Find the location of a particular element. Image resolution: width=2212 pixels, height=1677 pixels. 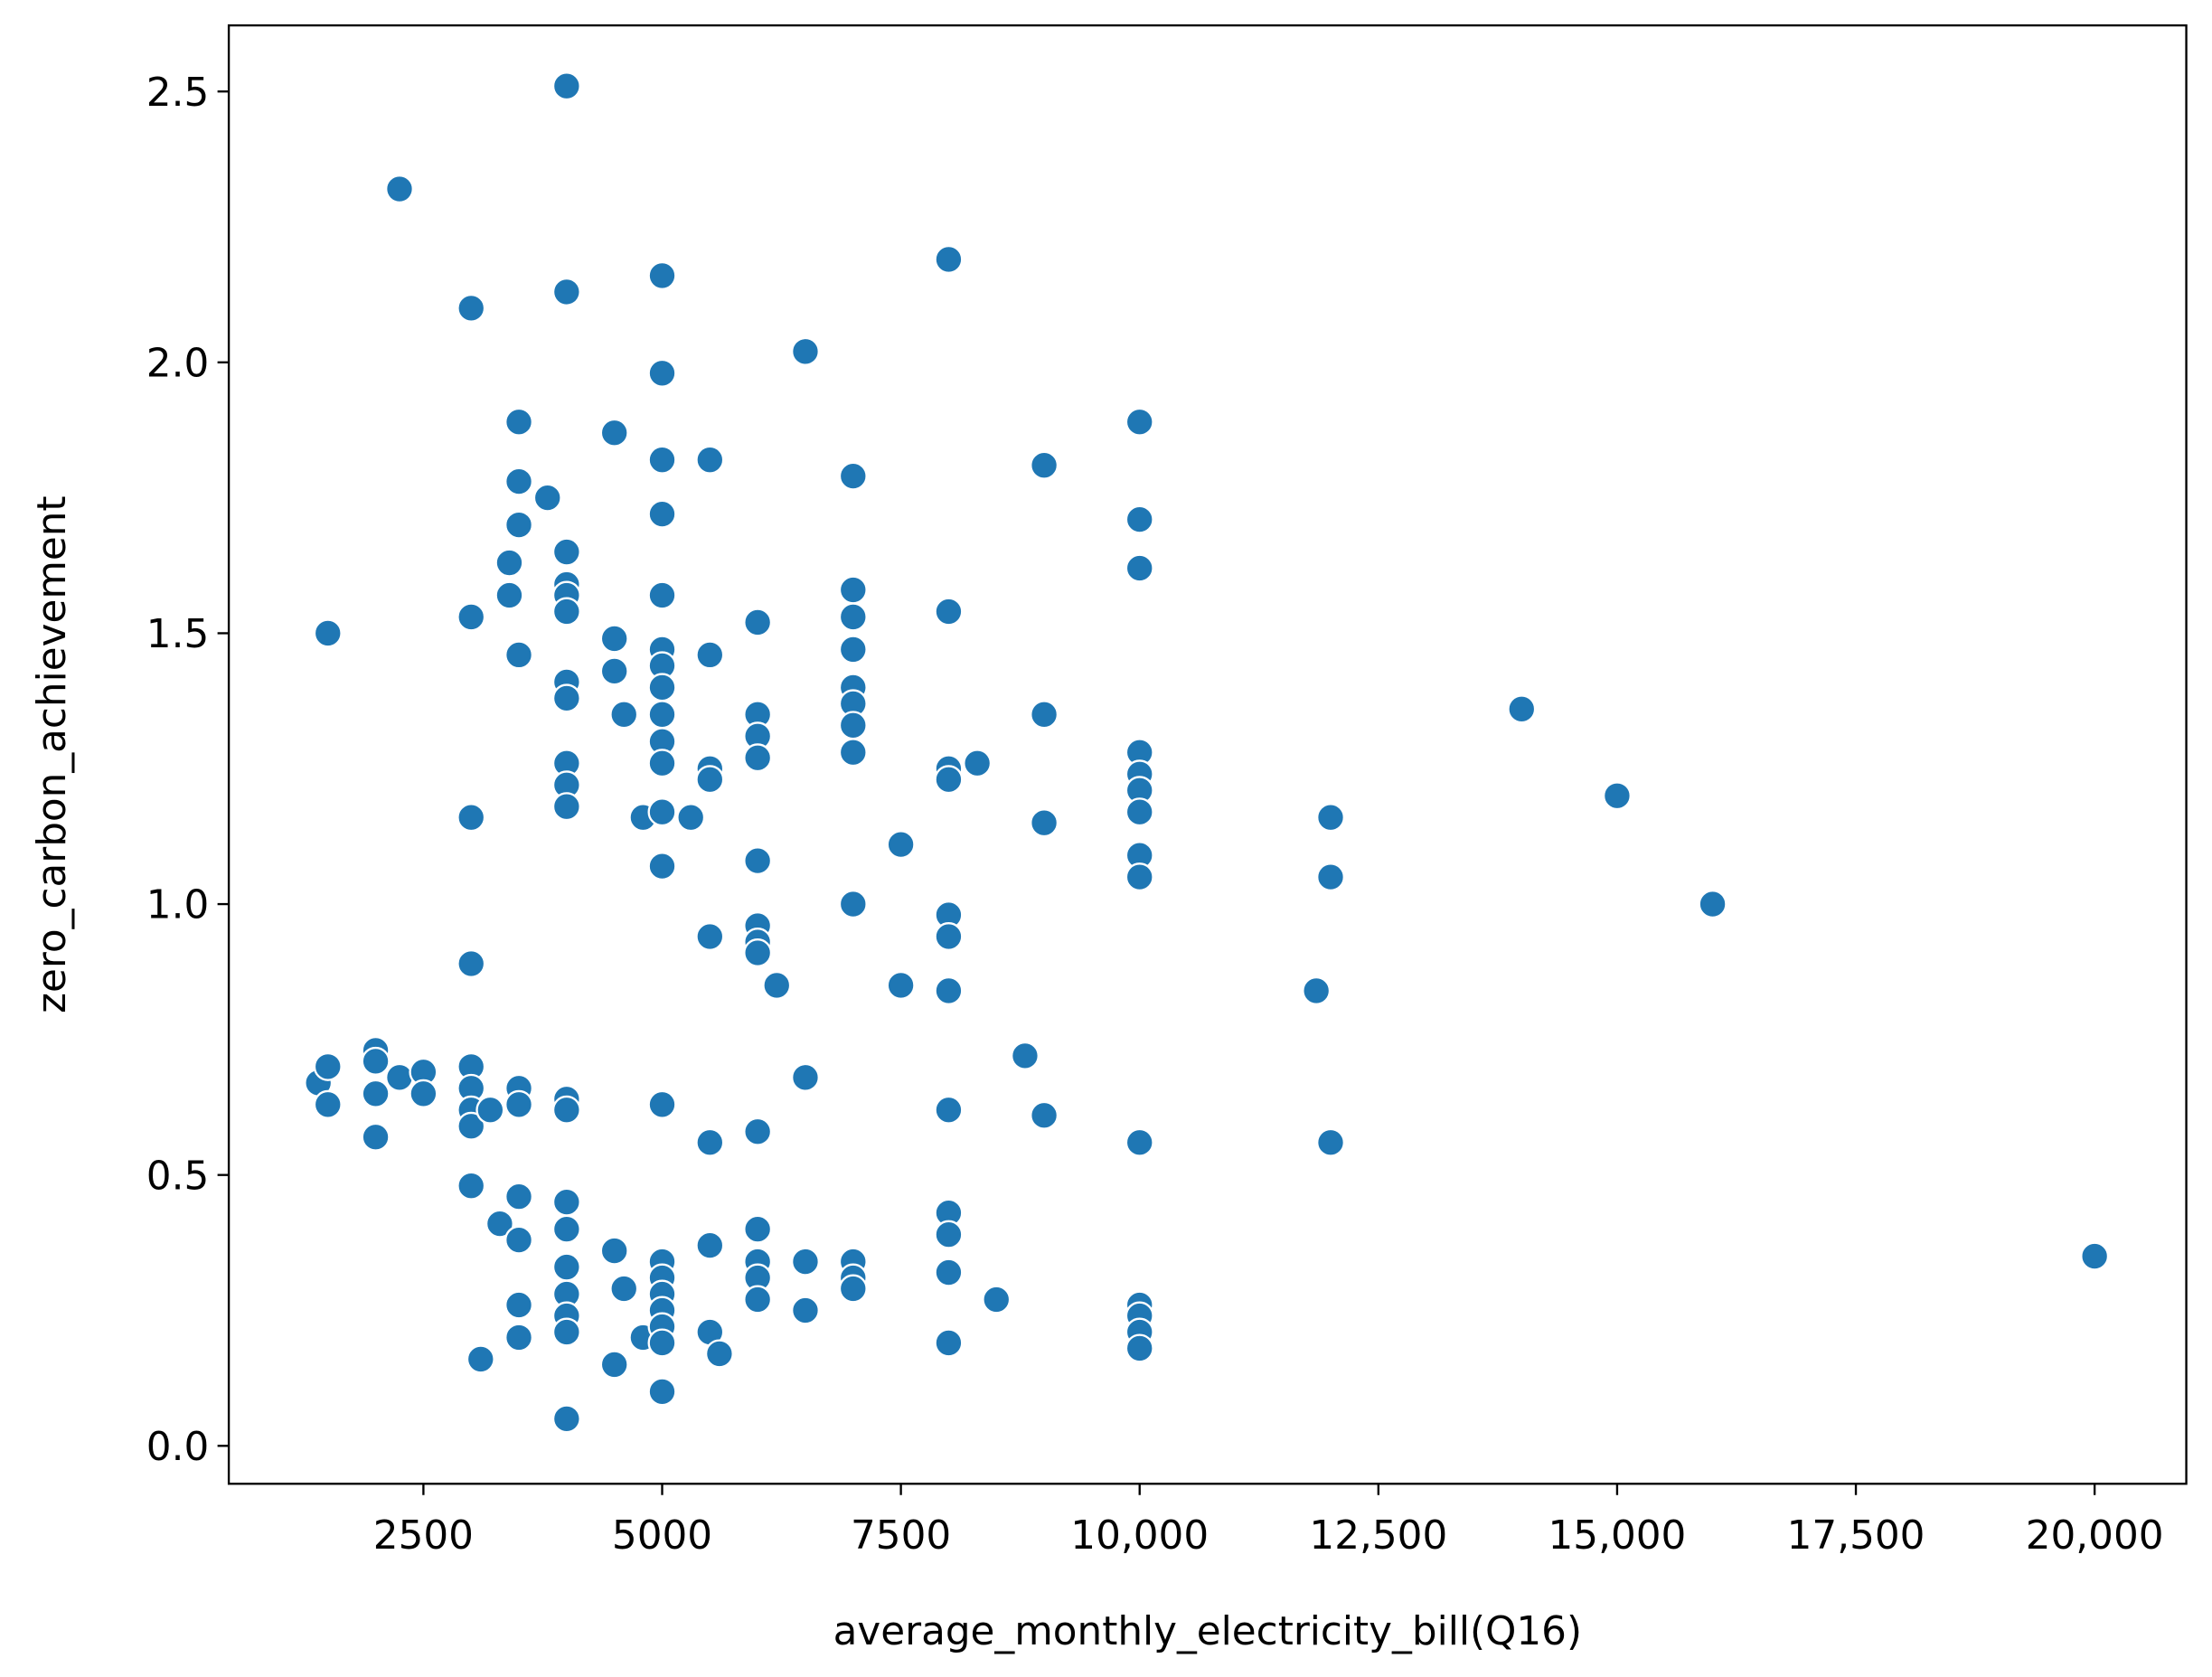

y-tick-label: 1.5 is located at coordinates (177, 634).